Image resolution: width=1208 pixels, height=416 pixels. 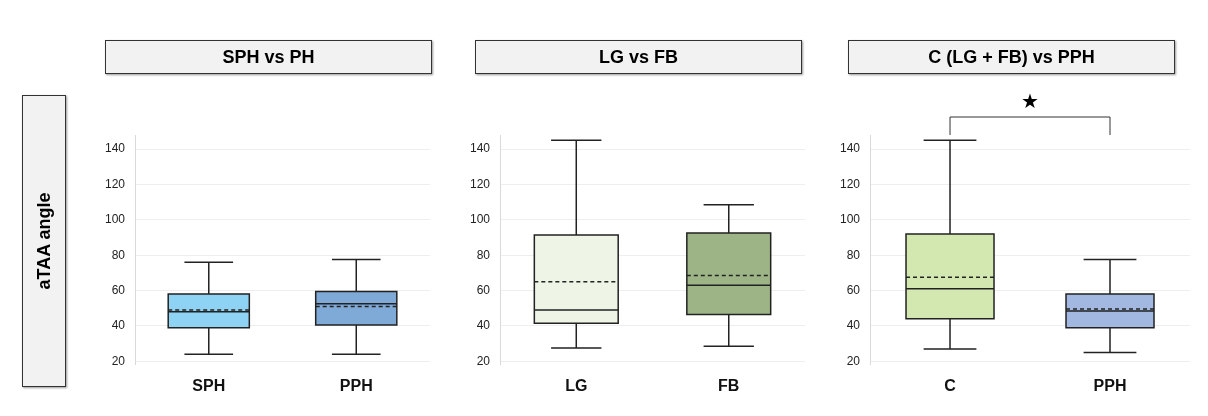 I want to click on x-tick-label: LG, so click(x=576, y=385).